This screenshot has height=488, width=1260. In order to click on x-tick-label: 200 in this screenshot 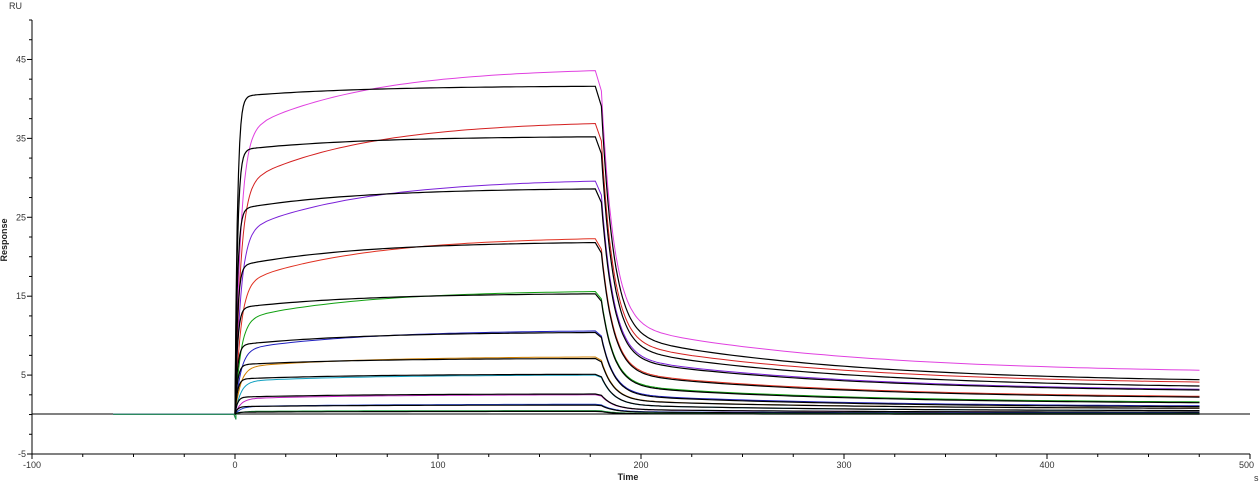, I will do `click(640, 465)`.